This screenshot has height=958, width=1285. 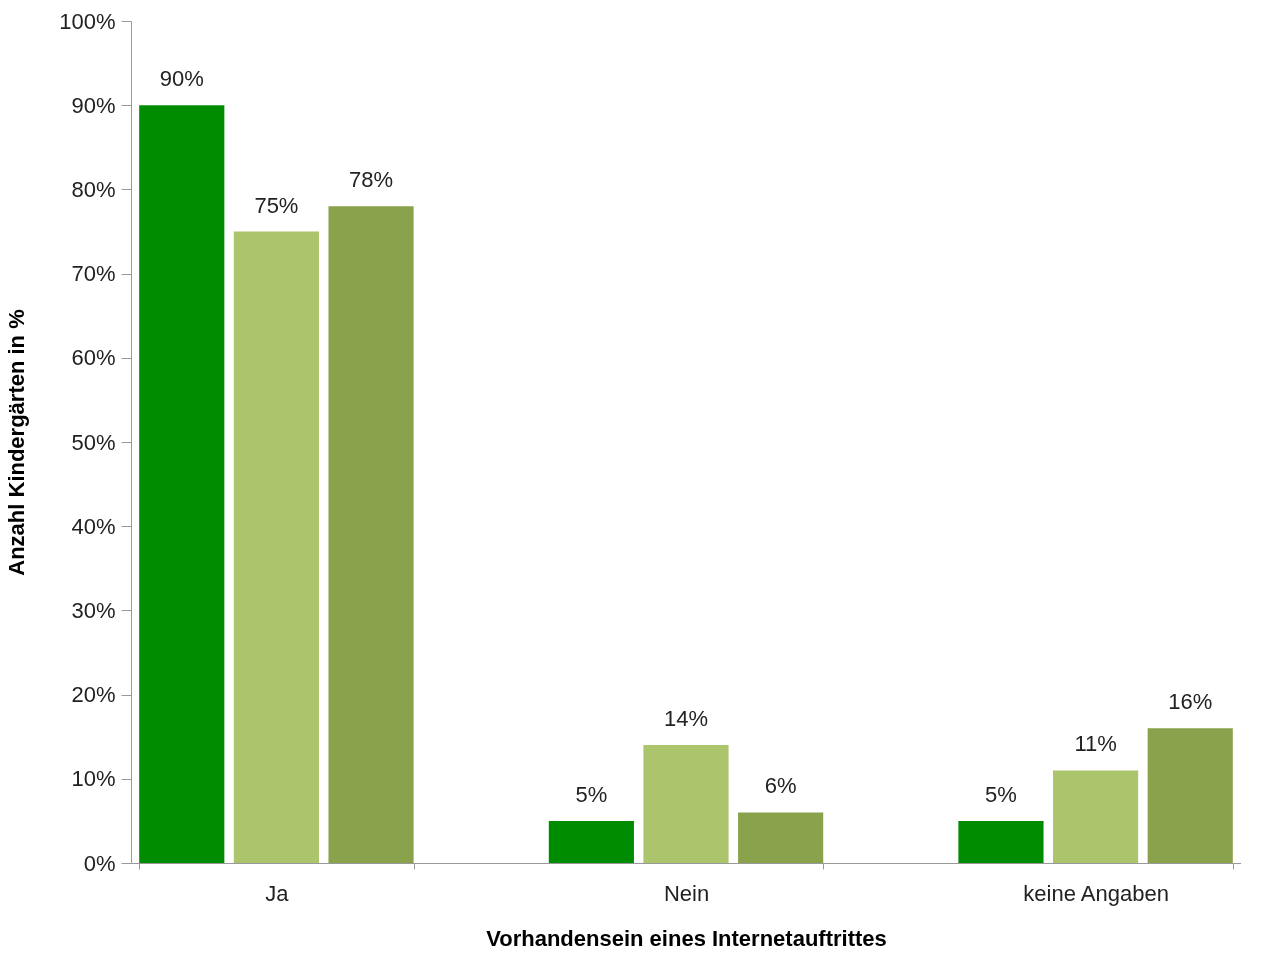 What do you see at coordinates (277, 893) in the screenshot?
I see `x-tick-label: Ja` at bounding box center [277, 893].